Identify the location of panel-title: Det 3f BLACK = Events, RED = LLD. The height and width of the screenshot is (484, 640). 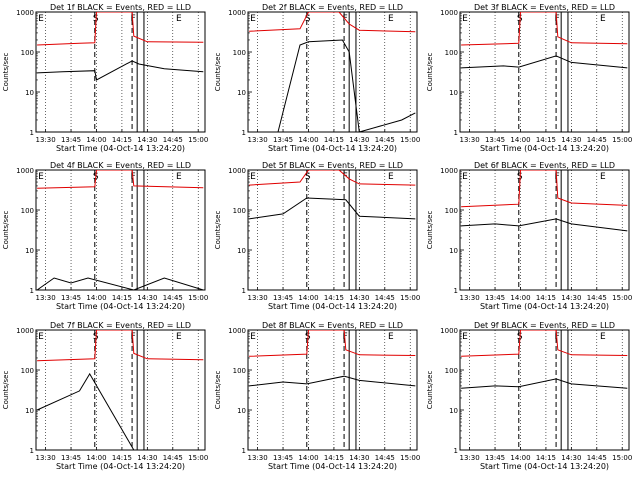
(544, 7).